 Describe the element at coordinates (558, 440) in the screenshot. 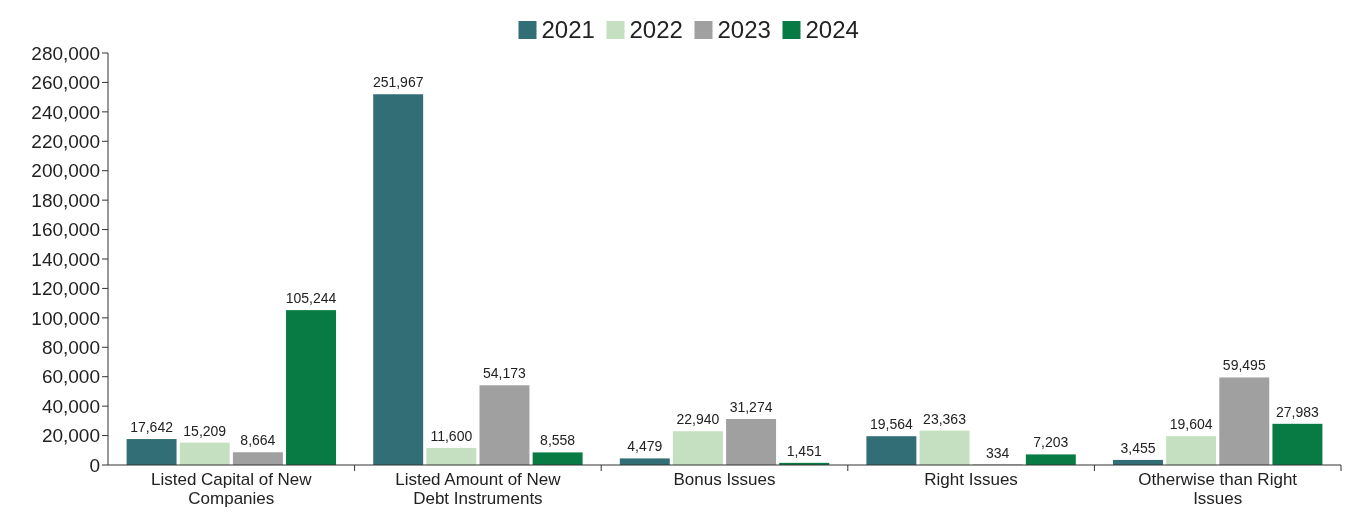

I see `data-label: 8,558` at that location.